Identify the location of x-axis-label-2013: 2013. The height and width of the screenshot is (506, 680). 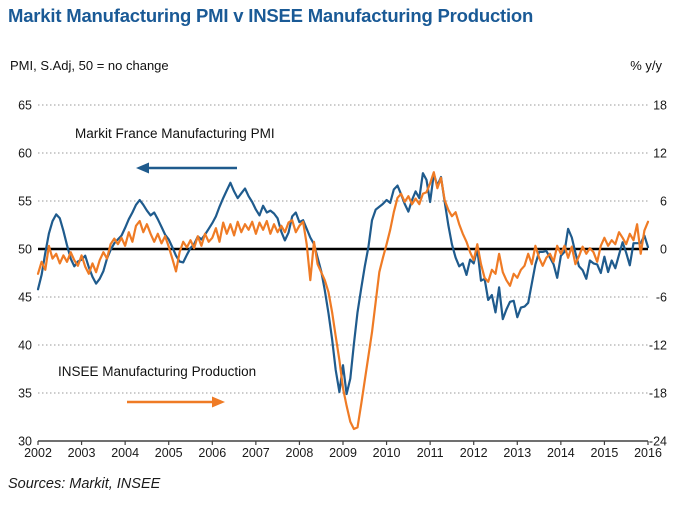
(517, 453).